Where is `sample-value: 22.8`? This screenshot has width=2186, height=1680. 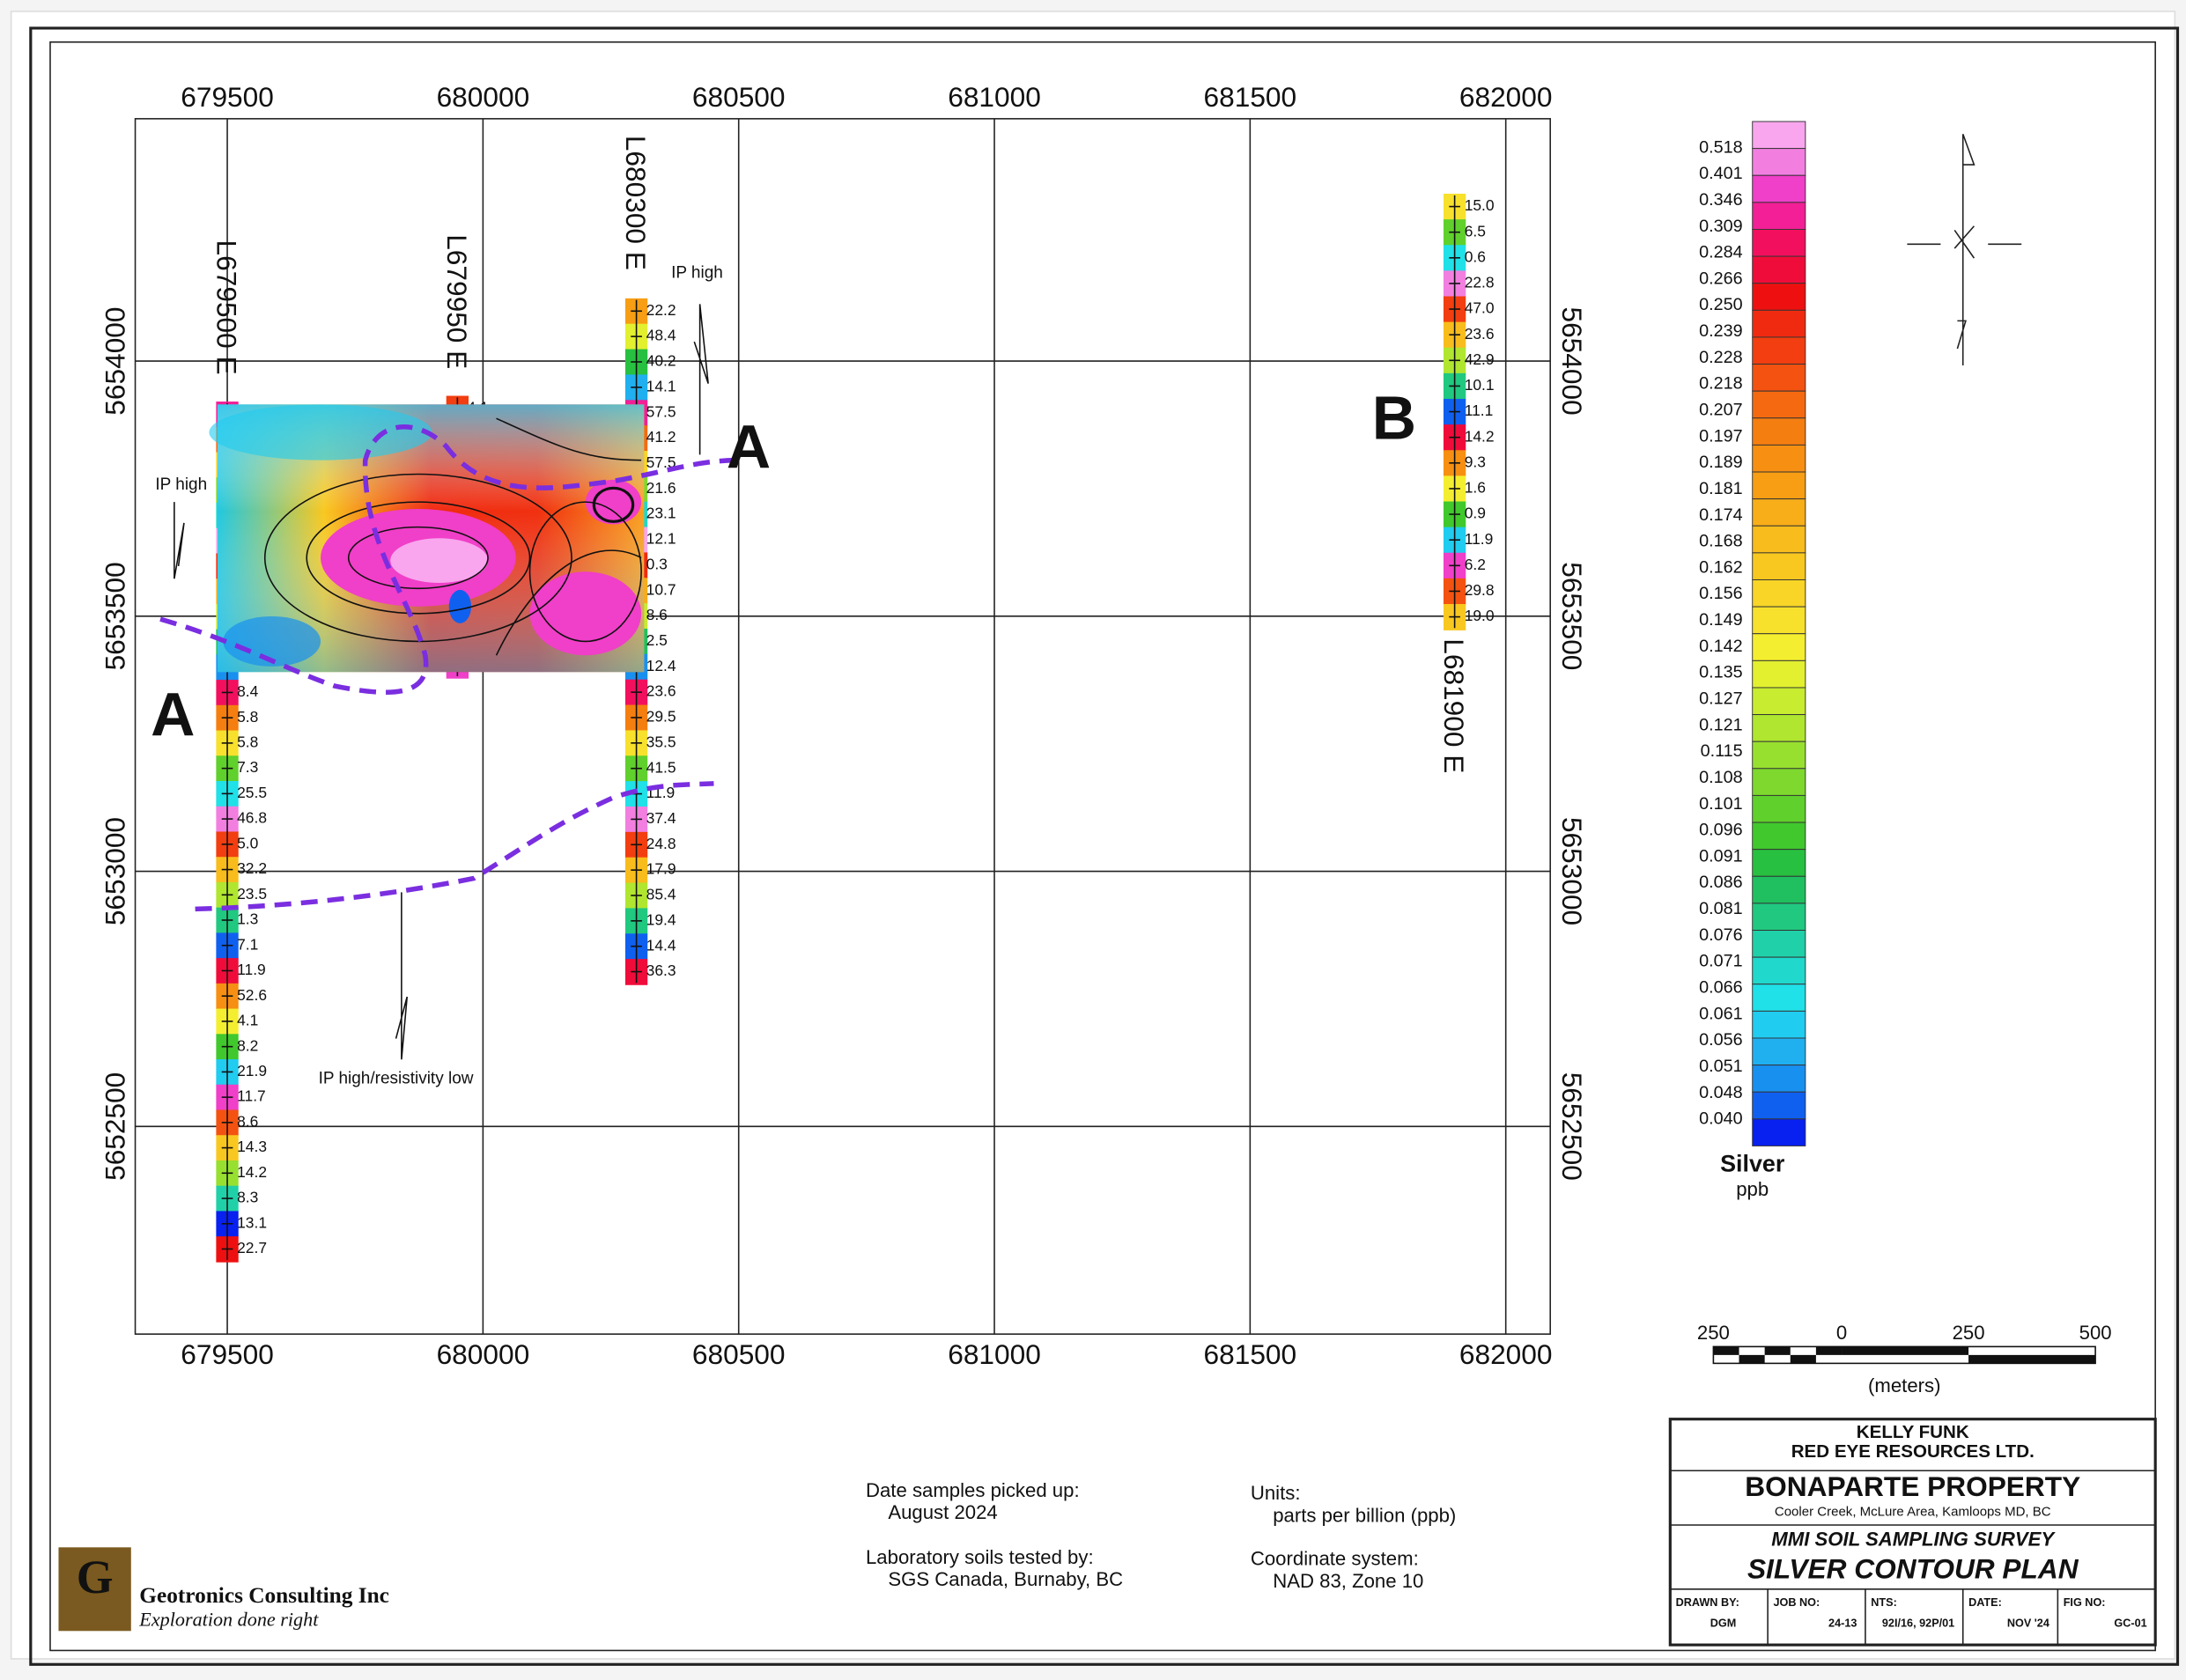
sample-value: 22.8 is located at coordinates (1480, 282).